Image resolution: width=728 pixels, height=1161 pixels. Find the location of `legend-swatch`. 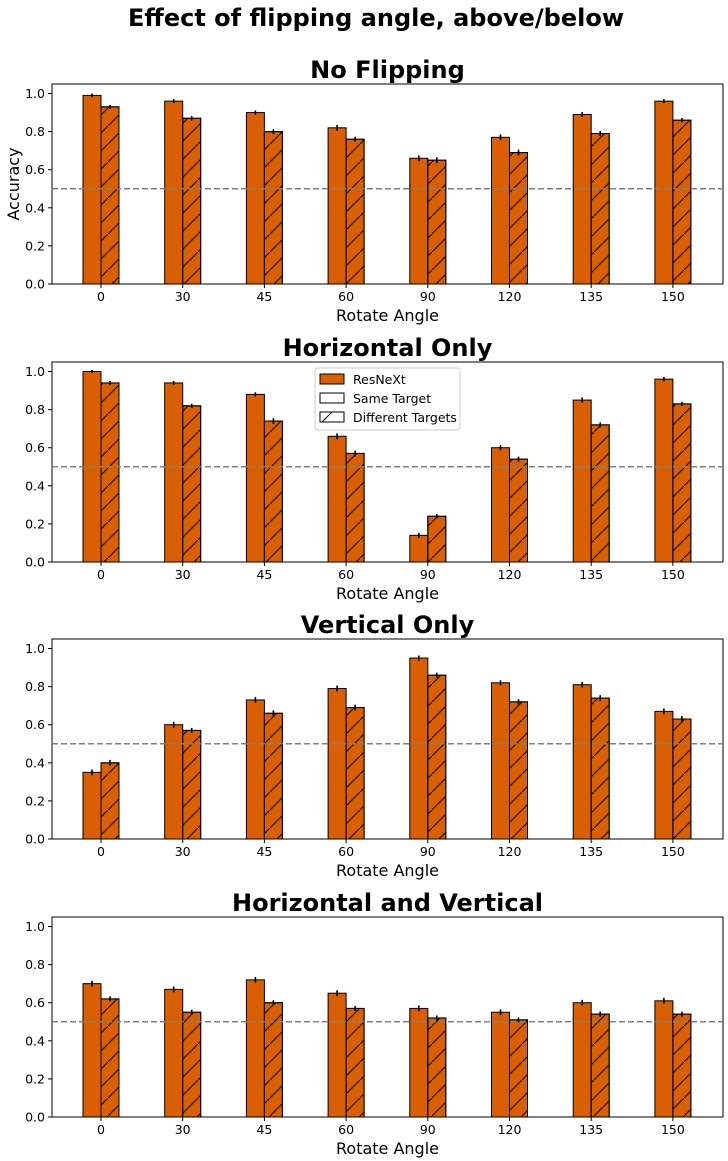

legend-swatch is located at coordinates (332, 398).